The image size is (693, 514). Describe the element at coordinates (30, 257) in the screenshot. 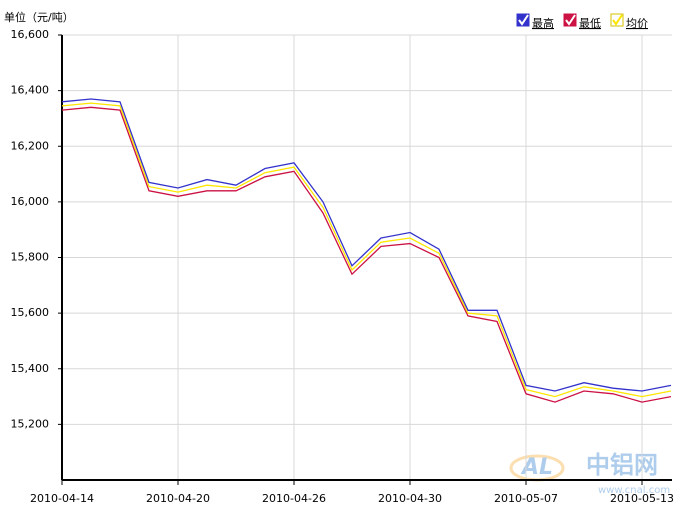

I see `y-tick-label: 15,800` at that location.